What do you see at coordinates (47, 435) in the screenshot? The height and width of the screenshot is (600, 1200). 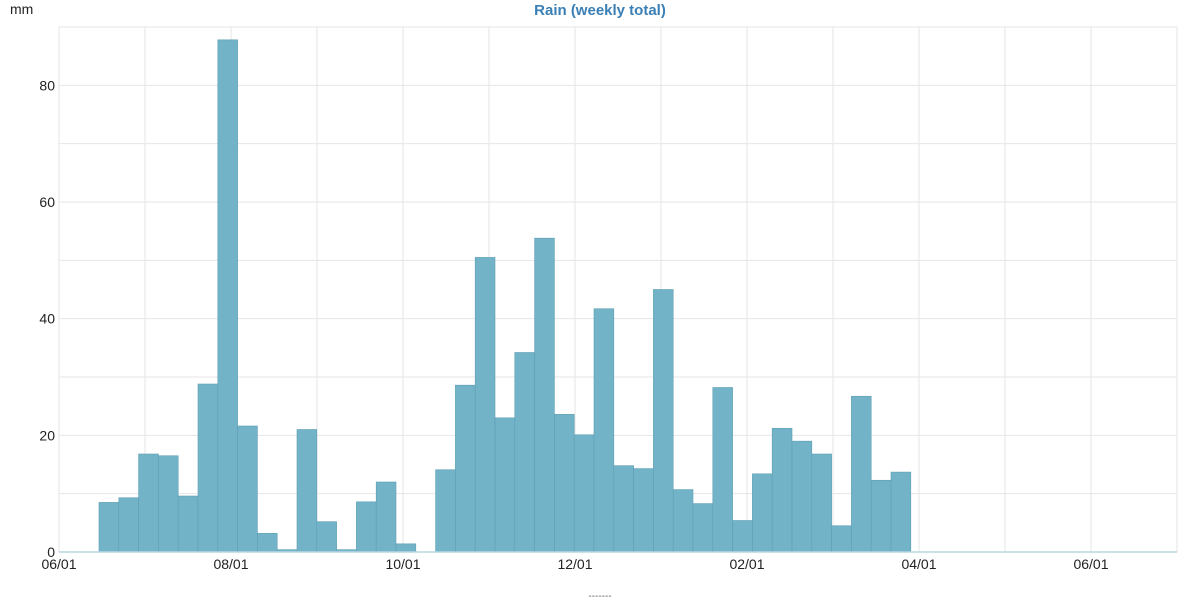 I see `y-tick-label: 20` at bounding box center [47, 435].